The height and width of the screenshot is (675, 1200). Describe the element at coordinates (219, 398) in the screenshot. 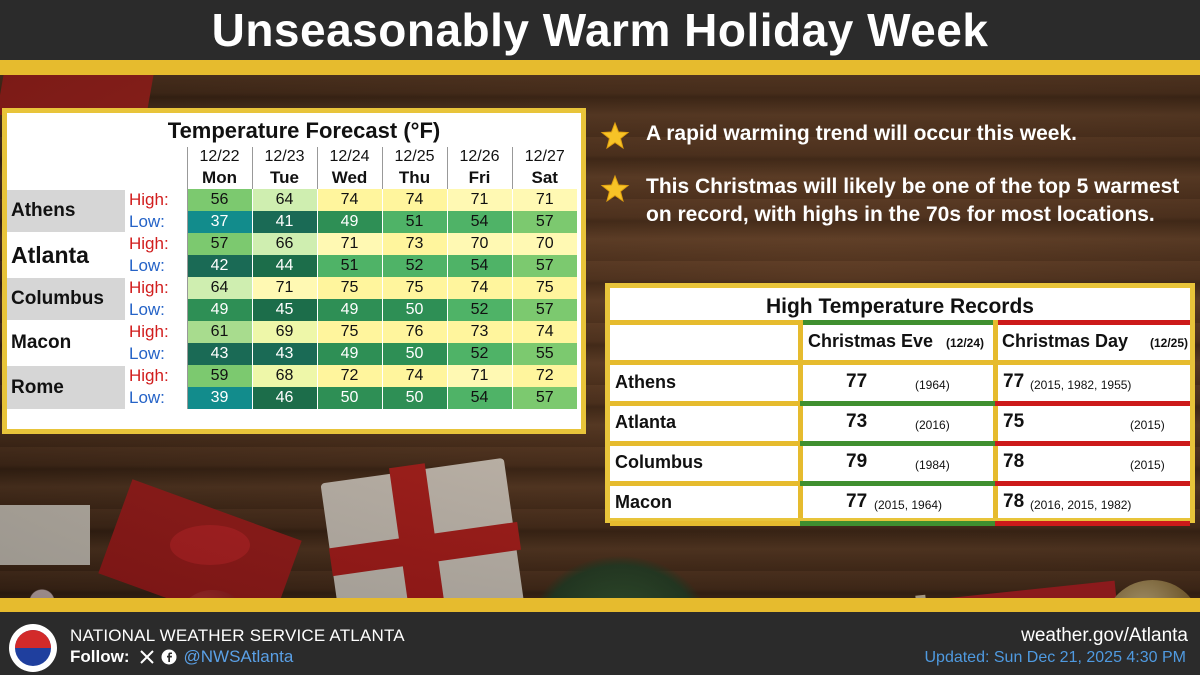

I see `low-temp-cell: 39` at that location.